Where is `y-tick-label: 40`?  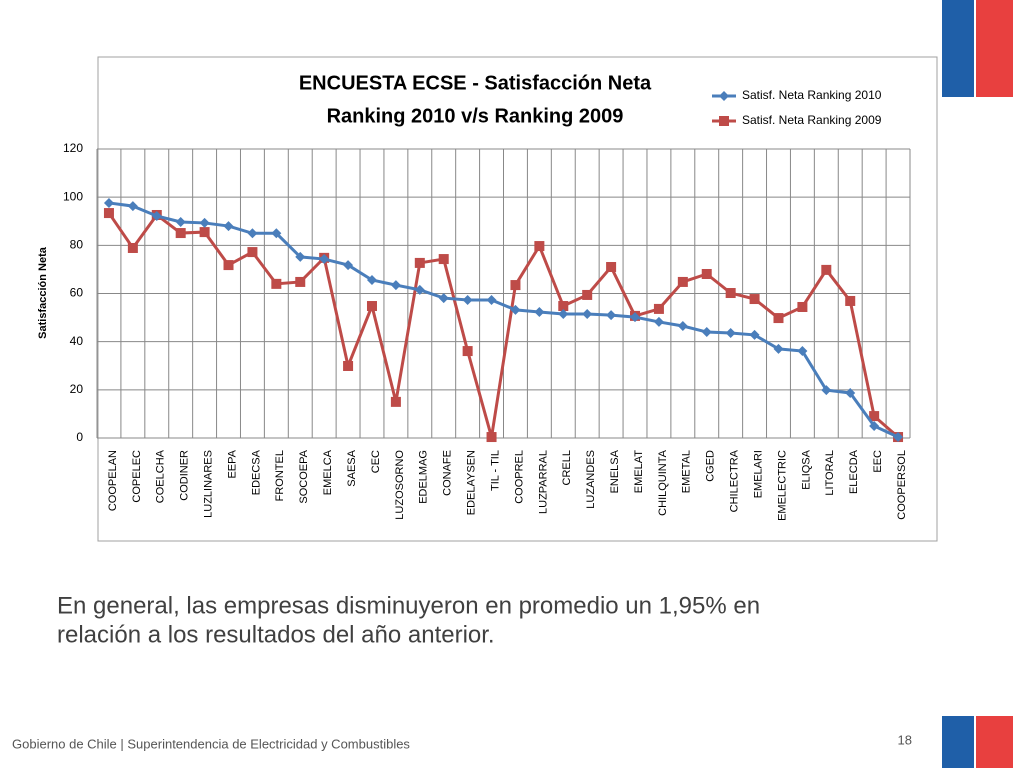 y-tick-label: 40 is located at coordinates (77, 341).